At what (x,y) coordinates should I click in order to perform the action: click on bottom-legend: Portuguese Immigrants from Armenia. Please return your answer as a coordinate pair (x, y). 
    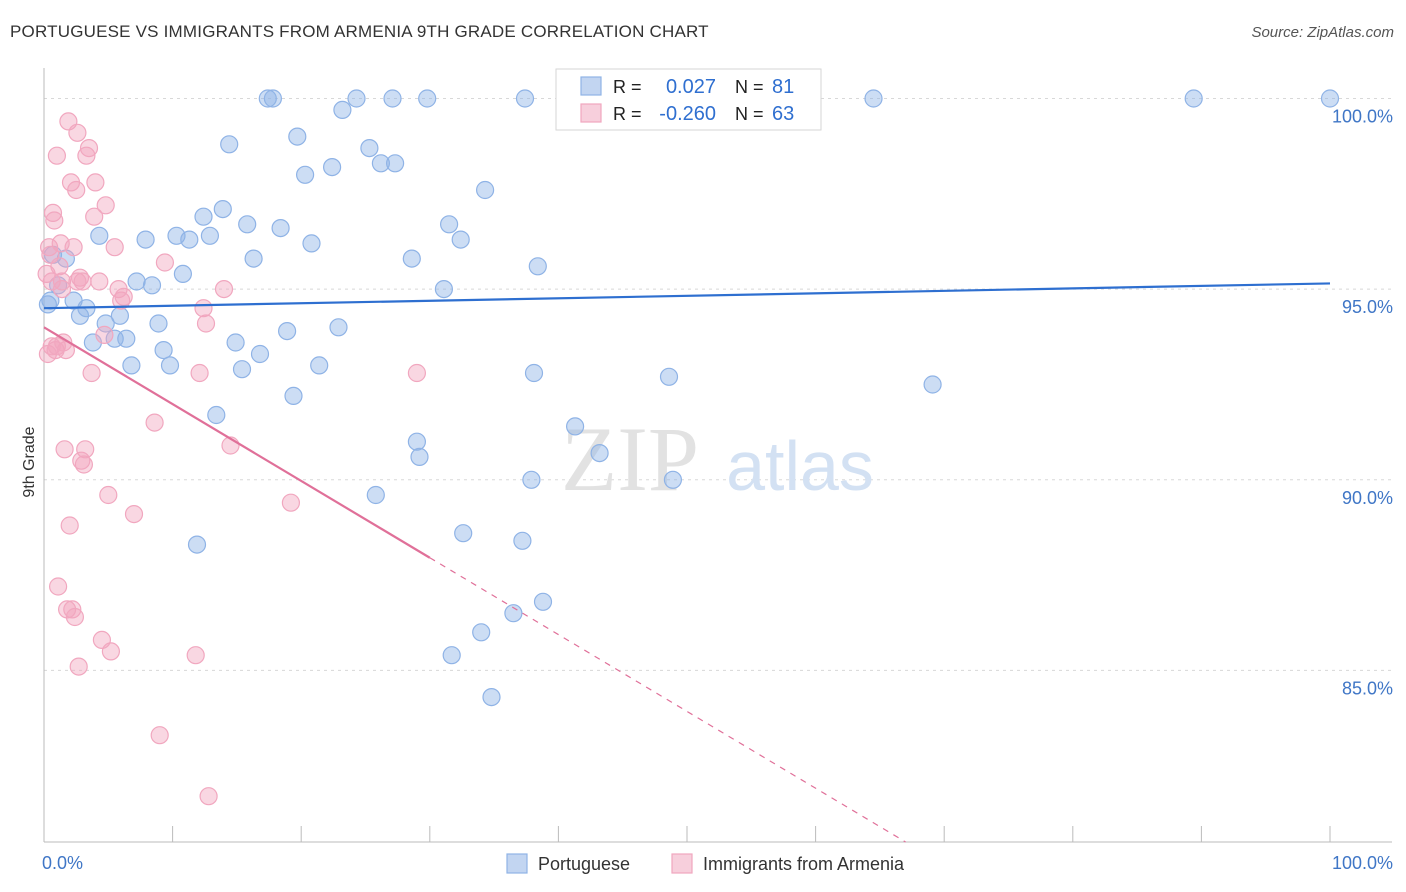
    Looking at the image, I should click on (705, 863).